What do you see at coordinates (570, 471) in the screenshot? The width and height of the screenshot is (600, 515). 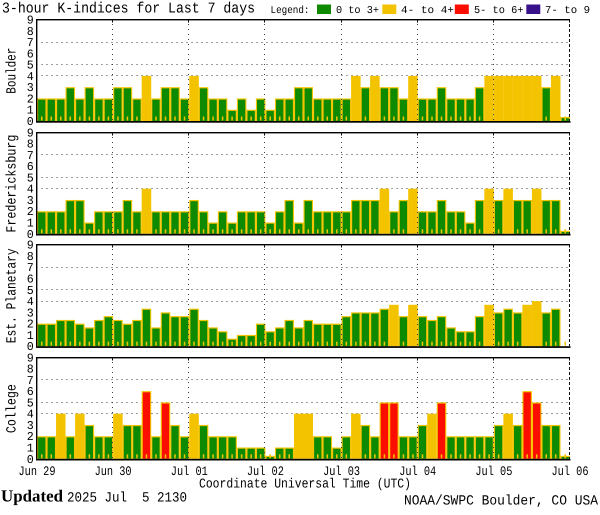 I see `svg-text: Jul 06` at bounding box center [570, 471].